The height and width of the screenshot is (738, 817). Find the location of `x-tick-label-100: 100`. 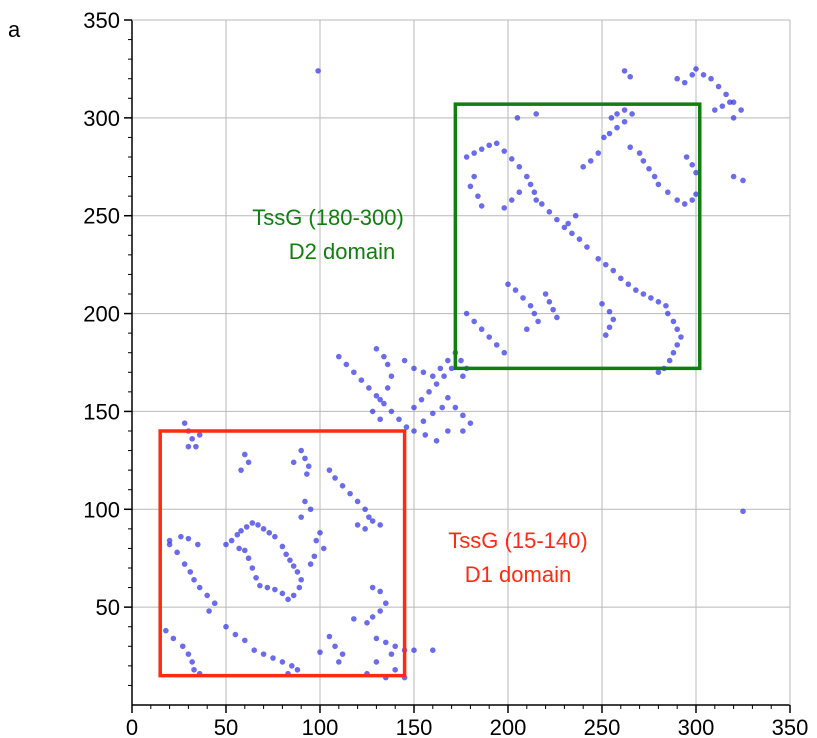

x-tick-label-100: 100 is located at coordinates (320, 726).